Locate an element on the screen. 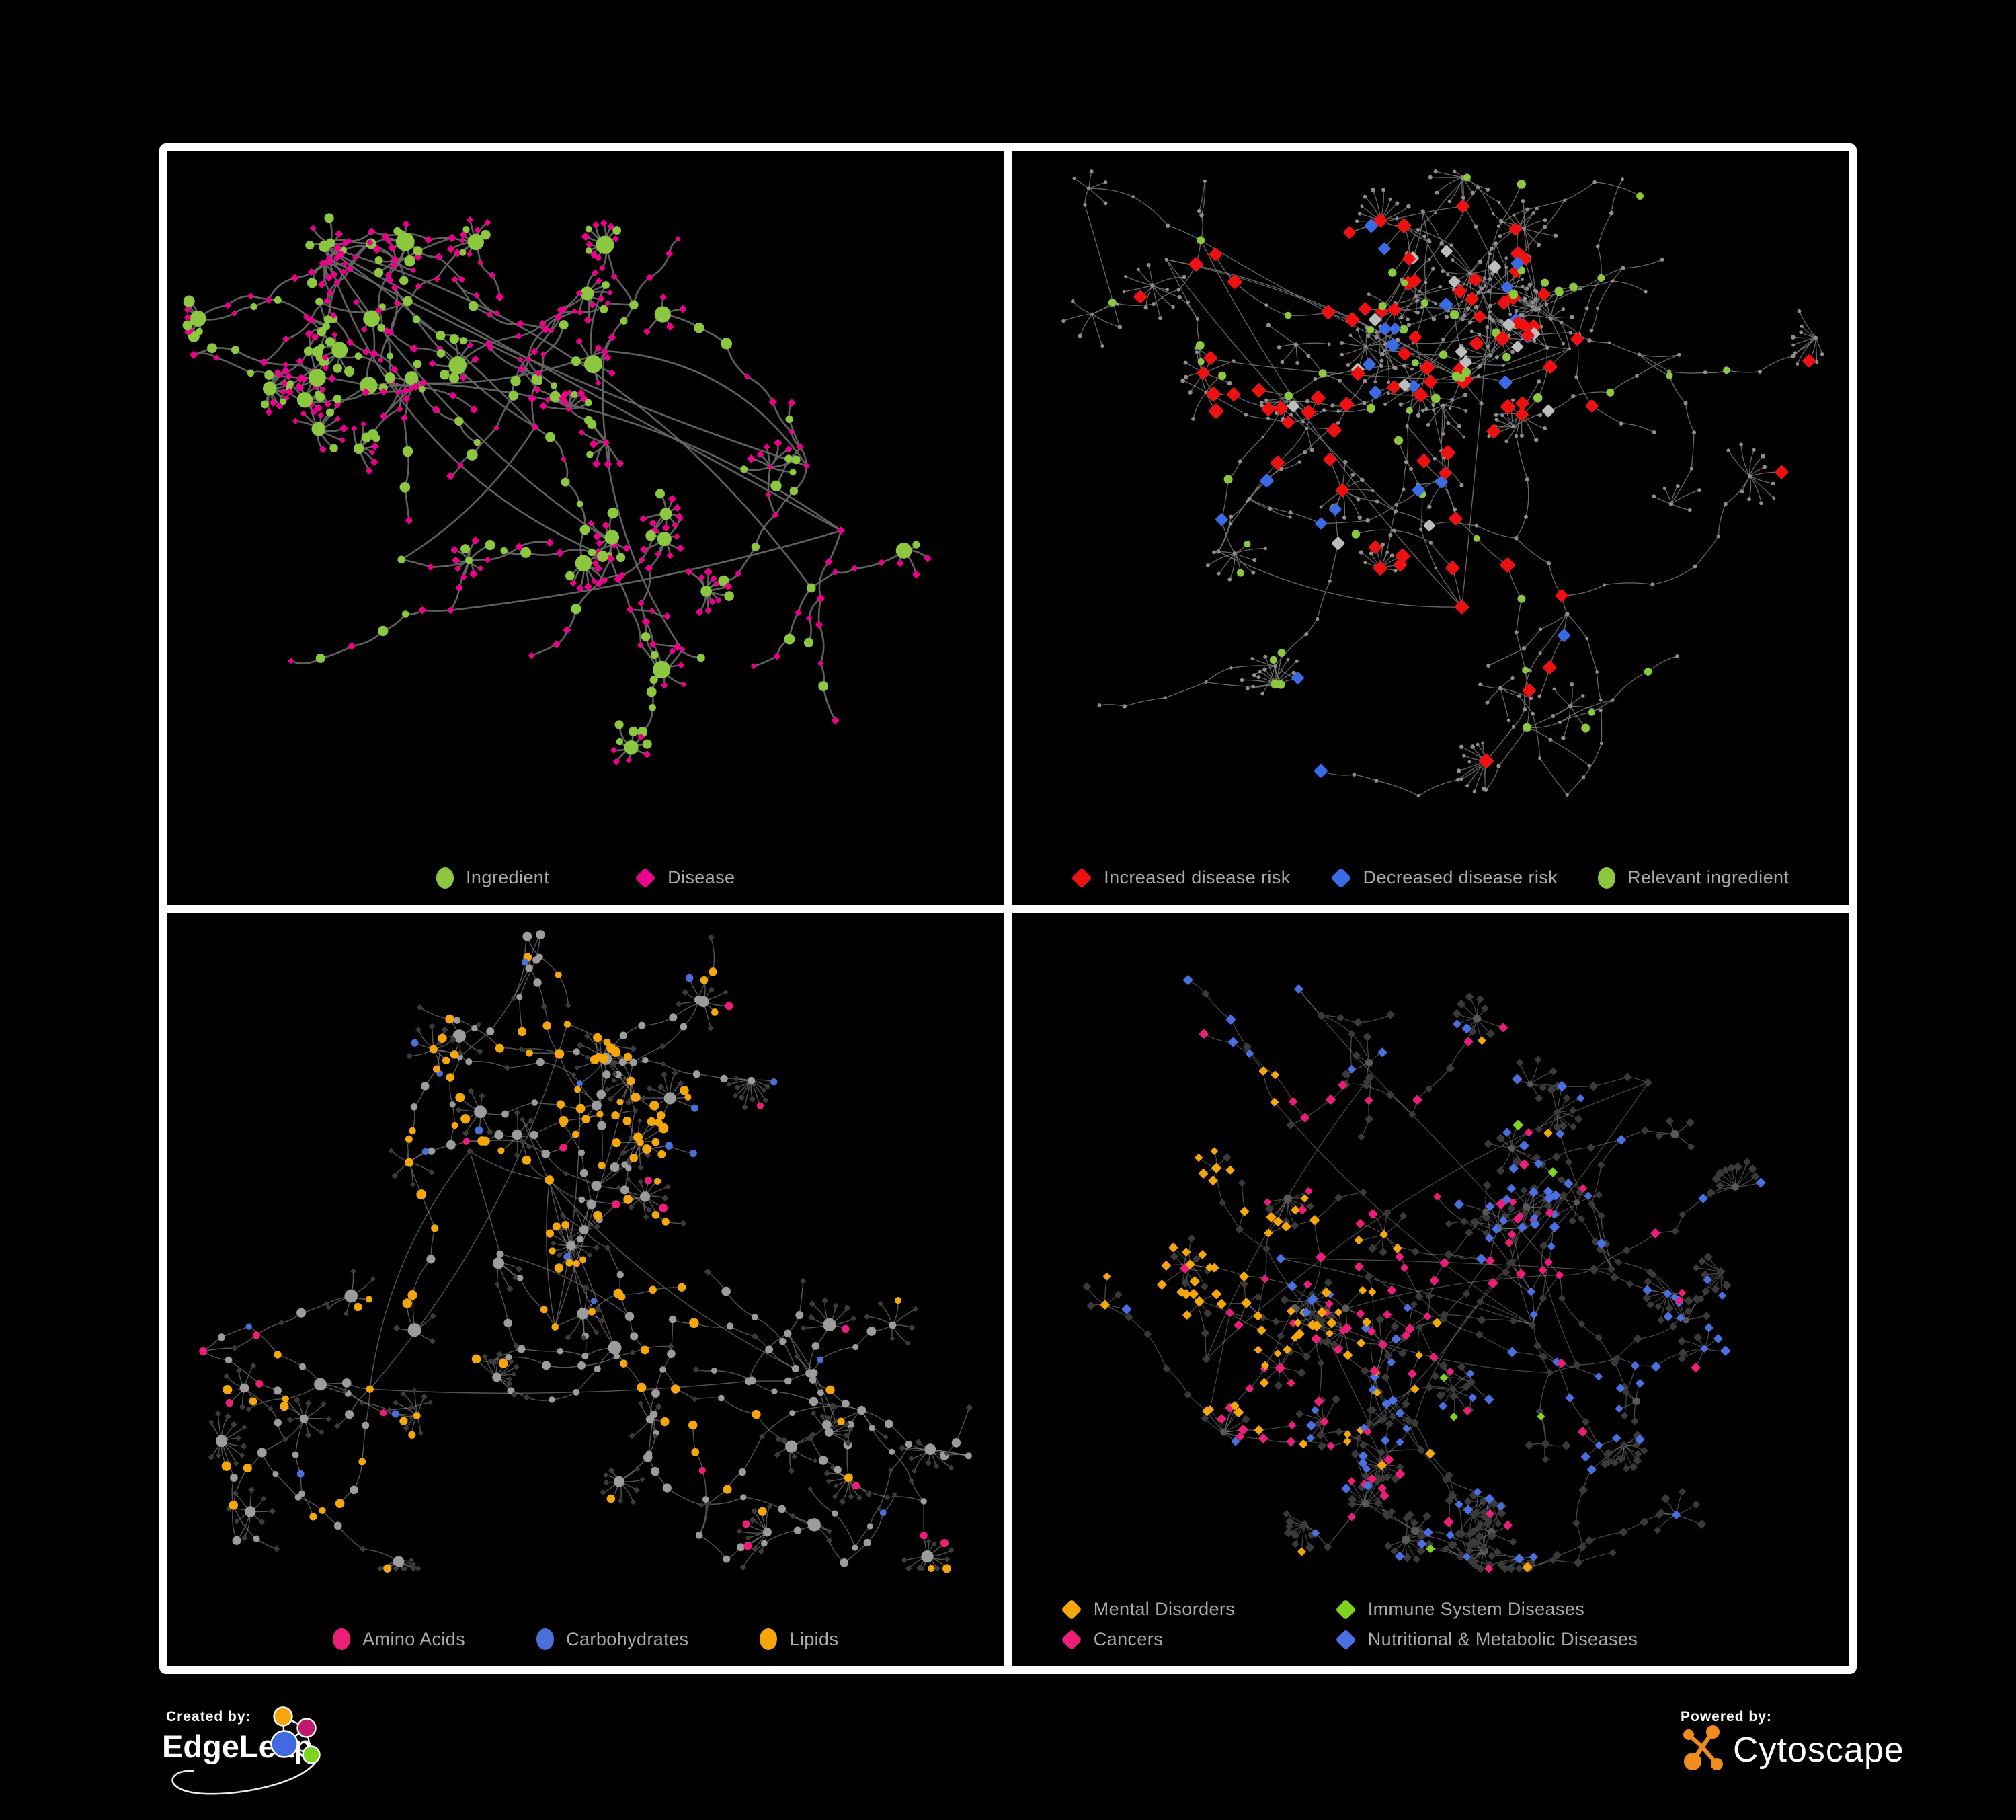  legend-item-disease: Disease is located at coordinates (685, 878).